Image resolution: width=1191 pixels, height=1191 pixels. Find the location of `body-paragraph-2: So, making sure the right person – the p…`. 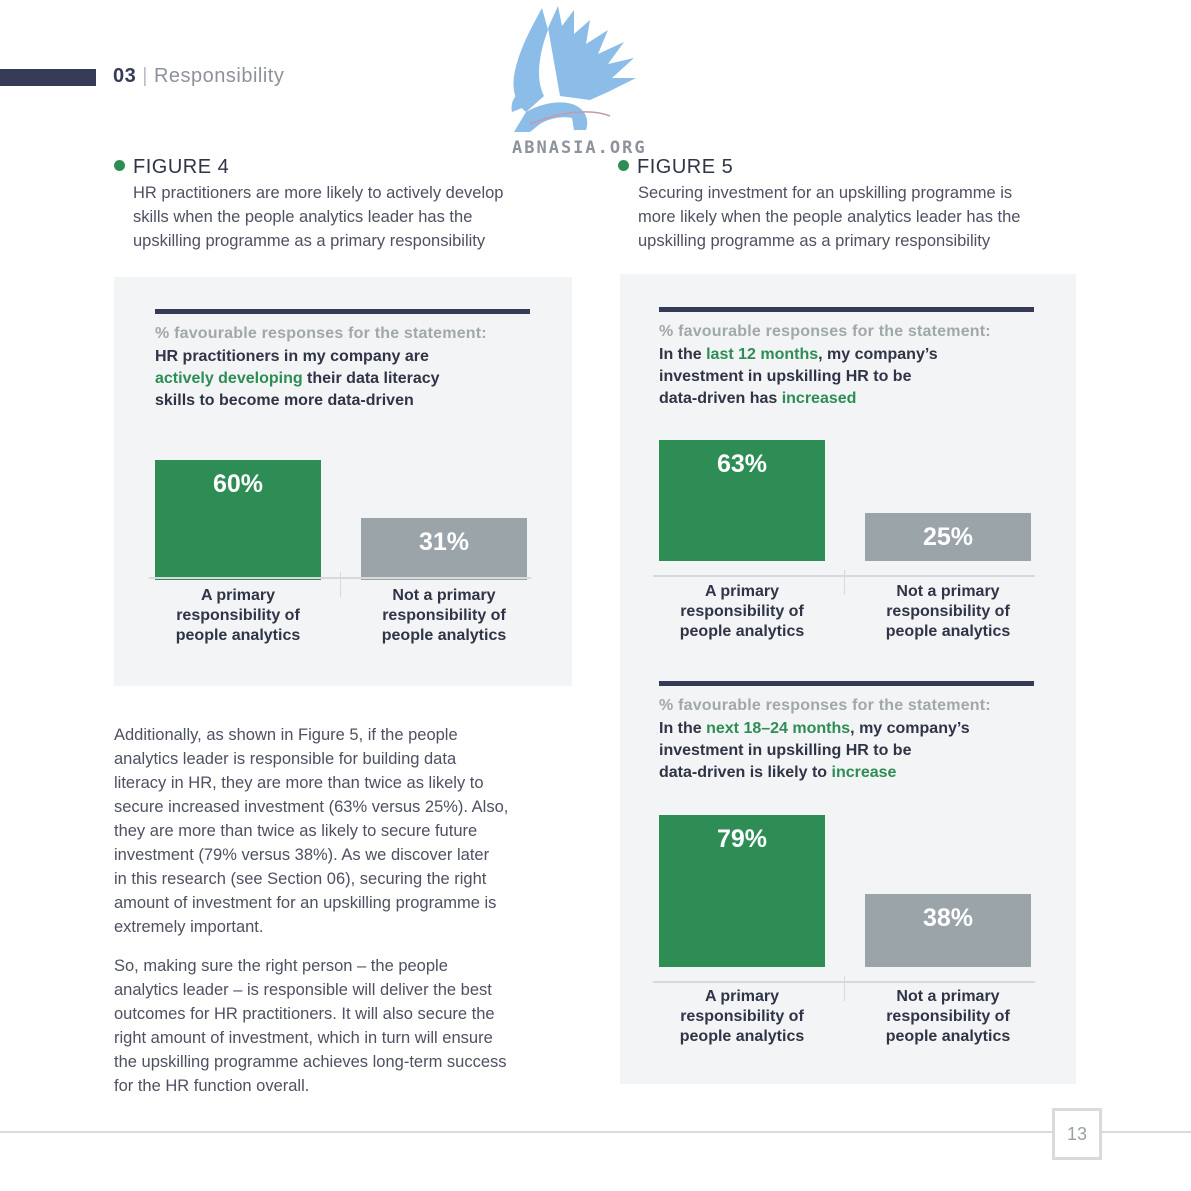

body-paragraph-2: So, making sure the right person – the p… is located at coordinates (349, 1026).